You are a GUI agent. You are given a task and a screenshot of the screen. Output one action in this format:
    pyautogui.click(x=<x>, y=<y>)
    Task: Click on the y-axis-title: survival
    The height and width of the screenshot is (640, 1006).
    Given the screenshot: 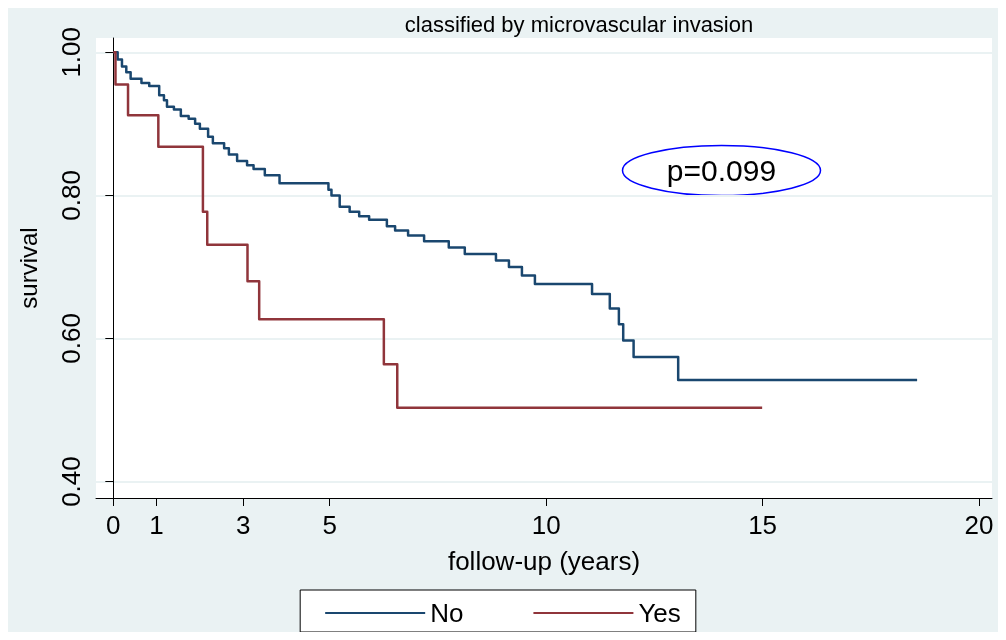 What is the action you would take?
    pyautogui.click(x=28, y=268)
    